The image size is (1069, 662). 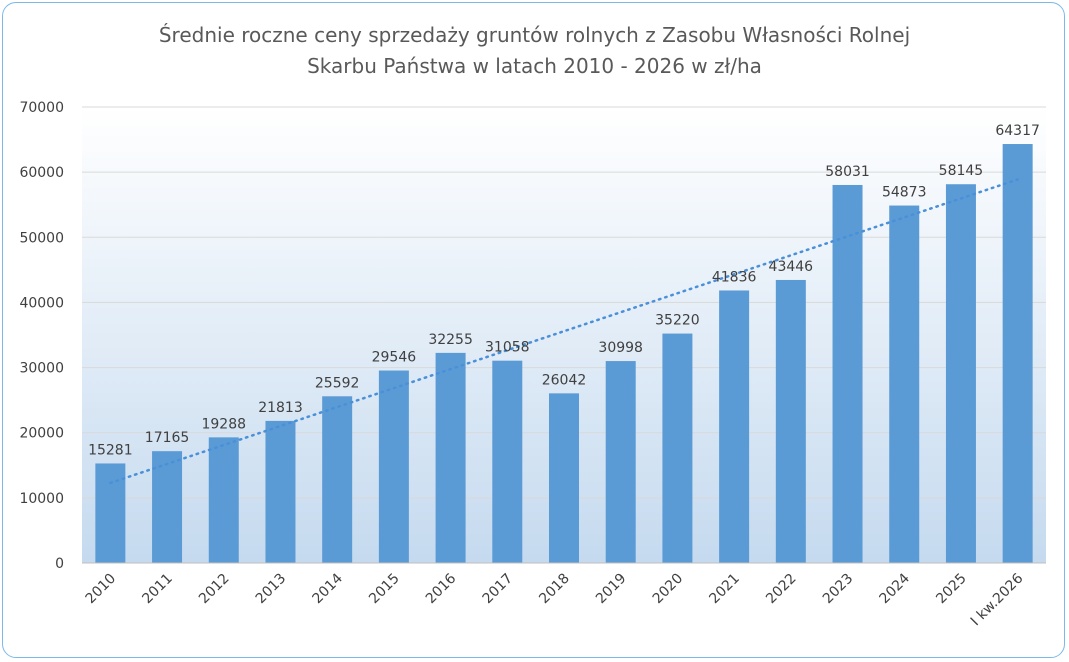 What do you see at coordinates (904, 193) in the screenshot?
I see `data-label: 54873` at bounding box center [904, 193].